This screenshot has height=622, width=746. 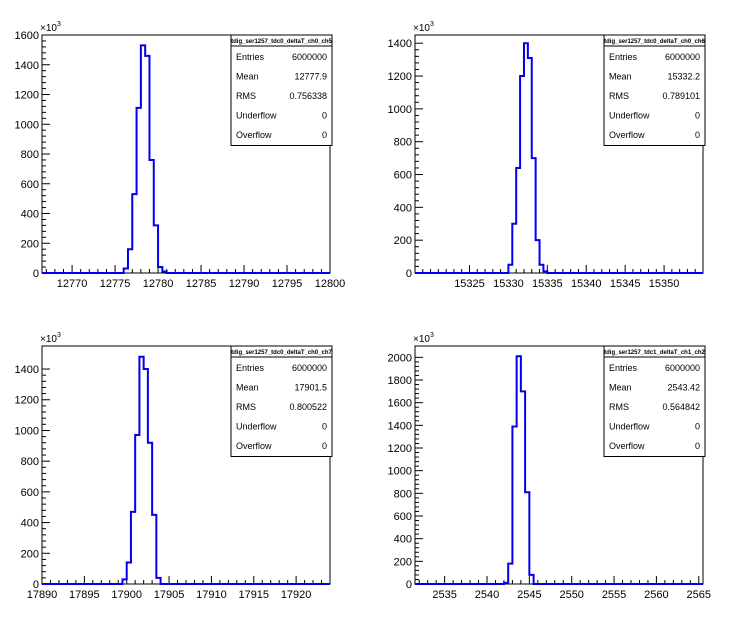 What do you see at coordinates (126, 595) in the screenshot?
I see `x-tick-label: 17900` at bounding box center [126, 595].